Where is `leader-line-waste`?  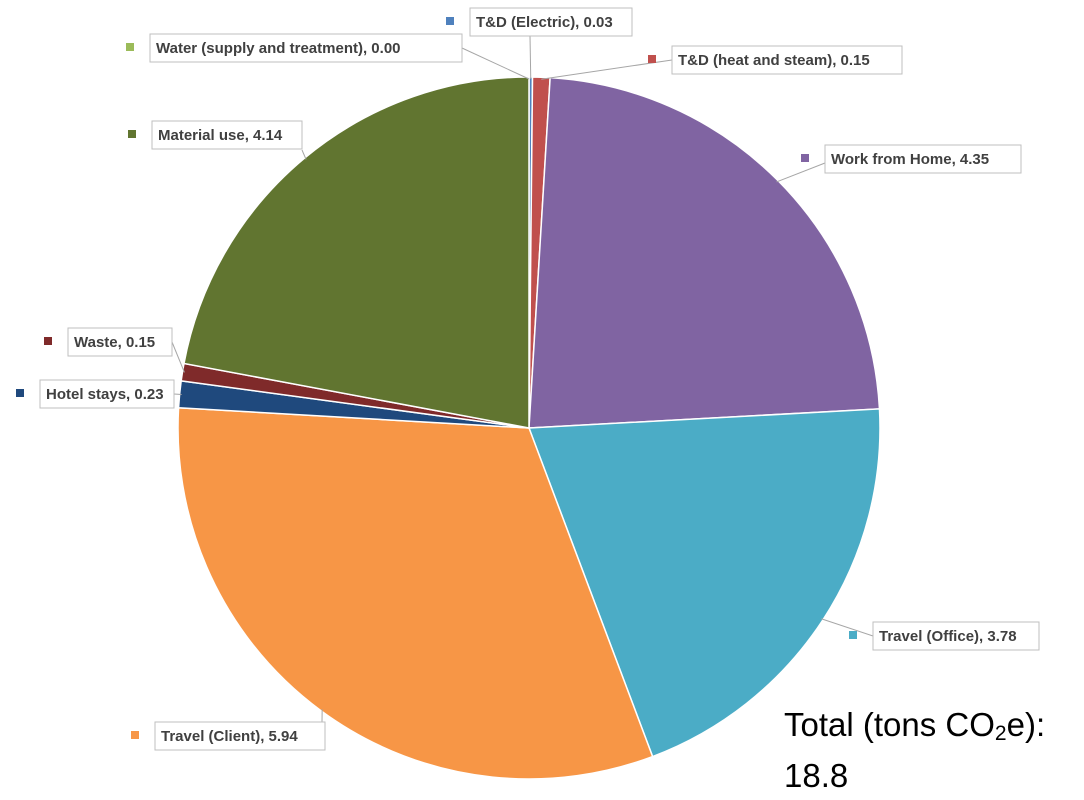 leader-line-waste is located at coordinates (178, 357).